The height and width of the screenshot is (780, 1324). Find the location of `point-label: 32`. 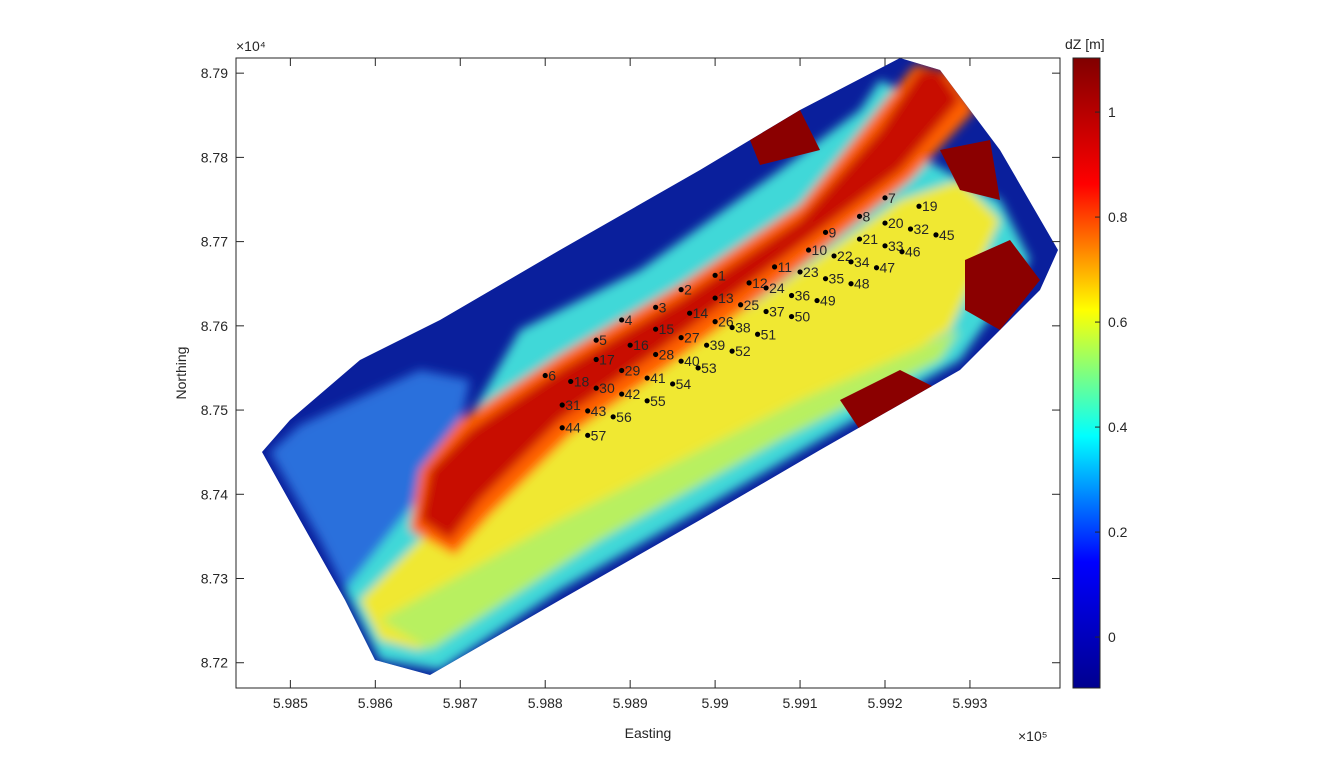

point-label: 32 is located at coordinates (921, 229).